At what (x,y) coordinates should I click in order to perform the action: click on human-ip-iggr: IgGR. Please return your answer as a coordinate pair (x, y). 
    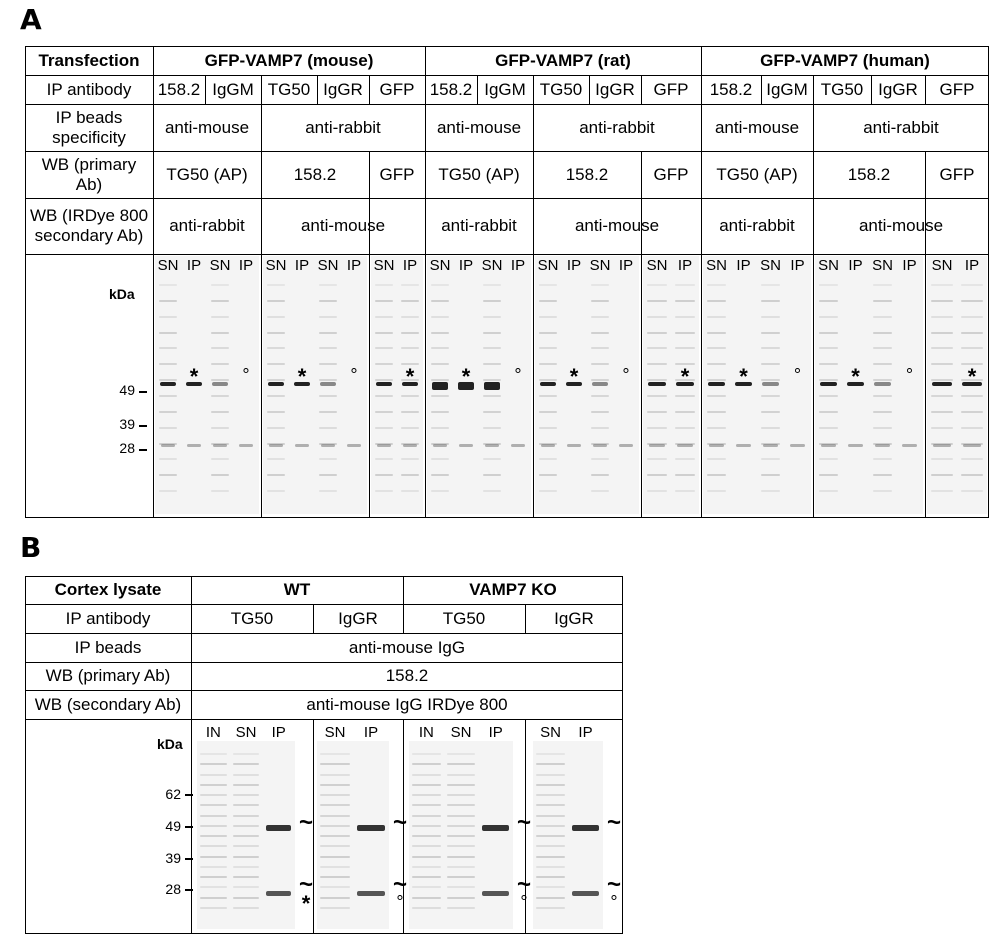
    Looking at the image, I should click on (898, 89).